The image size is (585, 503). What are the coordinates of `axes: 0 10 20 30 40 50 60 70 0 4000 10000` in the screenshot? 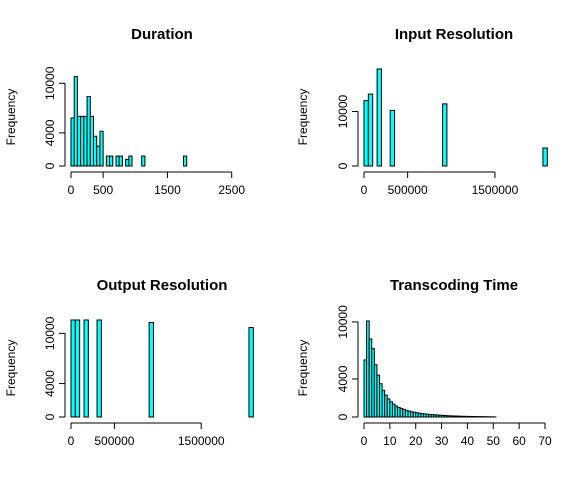 It's located at (444, 376).